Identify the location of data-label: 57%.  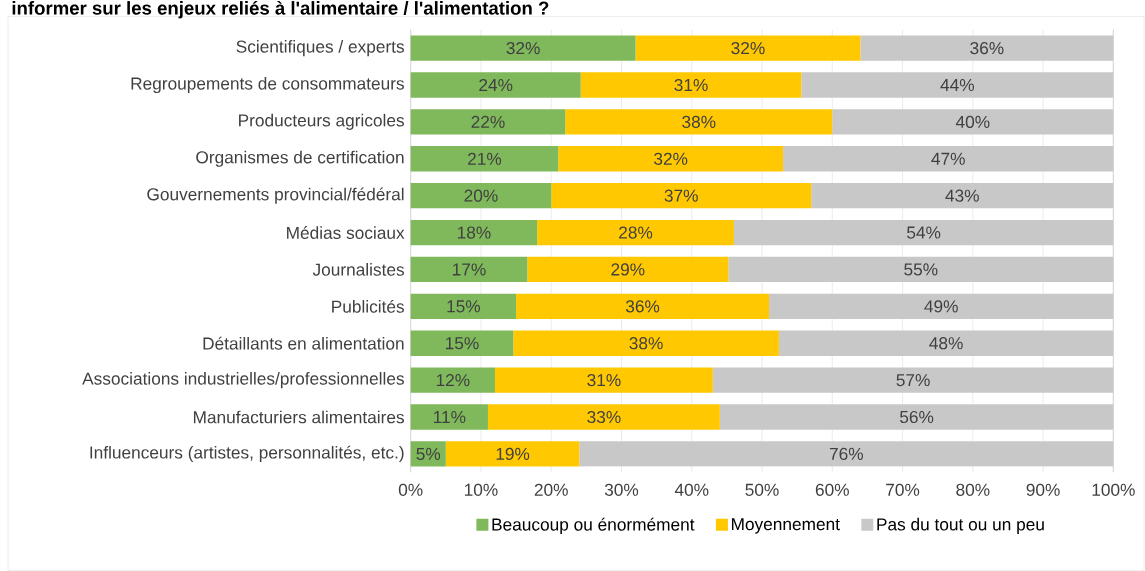
(913, 380).